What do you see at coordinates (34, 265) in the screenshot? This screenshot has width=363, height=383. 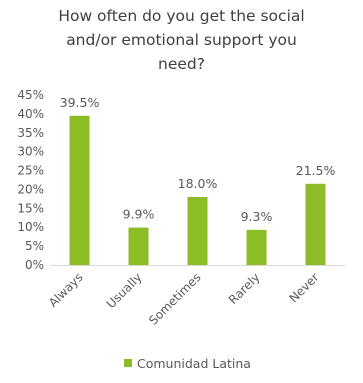 I see `y-tick-label: 0%` at bounding box center [34, 265].